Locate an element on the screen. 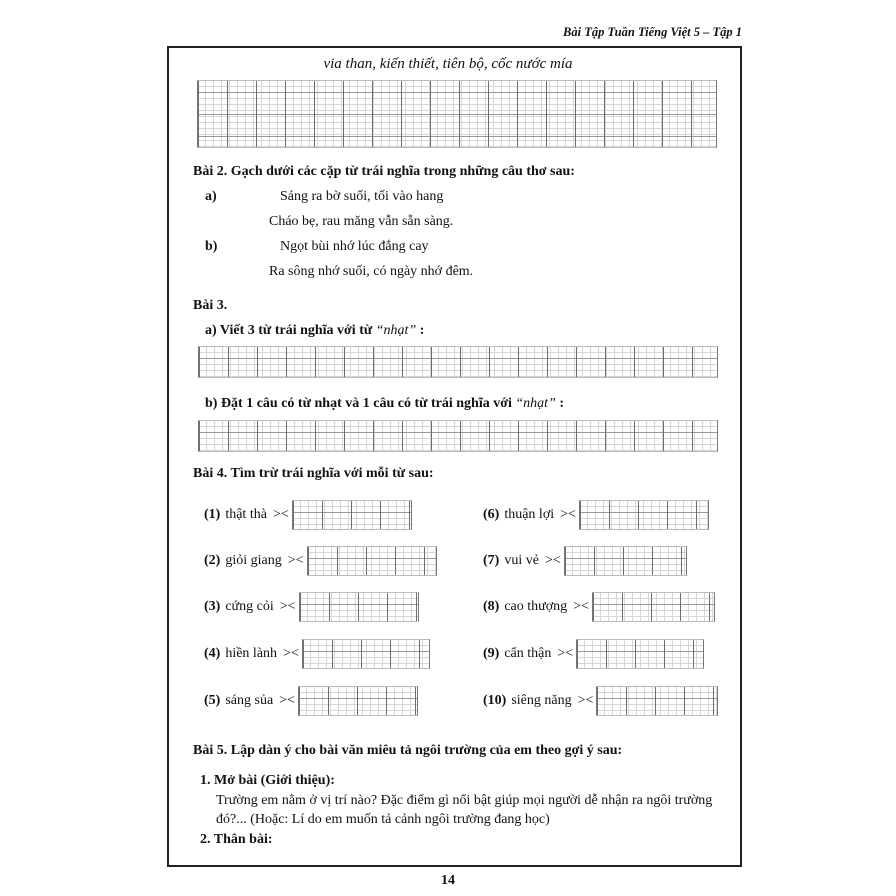 This screenshot has width=896, height=896. antonym-item: (7) vui vẻ >< is located at coordinates (585, 561).